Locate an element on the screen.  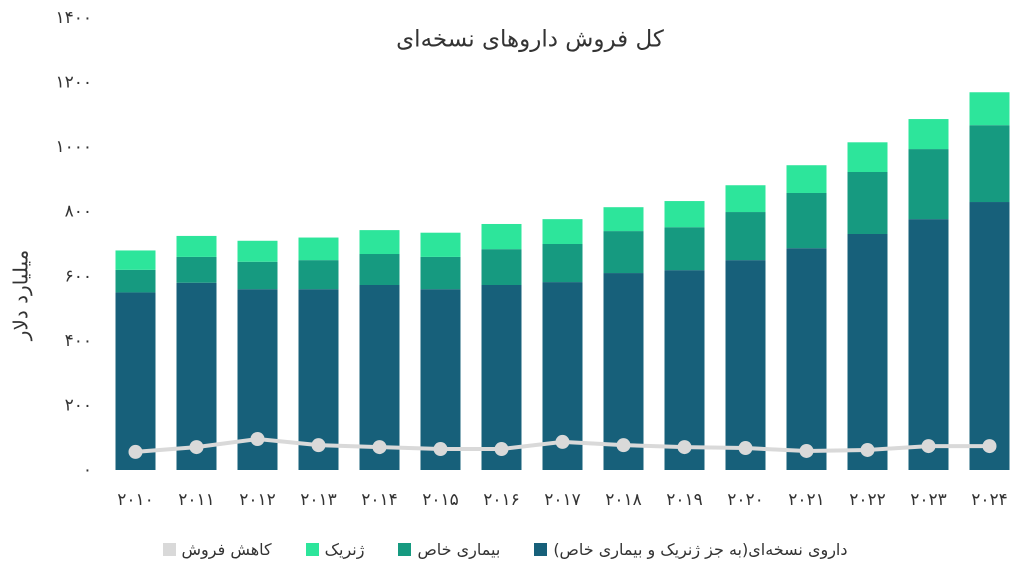
x-tick-label: ۲۰۱۱ is located at coordinates (196, 500).